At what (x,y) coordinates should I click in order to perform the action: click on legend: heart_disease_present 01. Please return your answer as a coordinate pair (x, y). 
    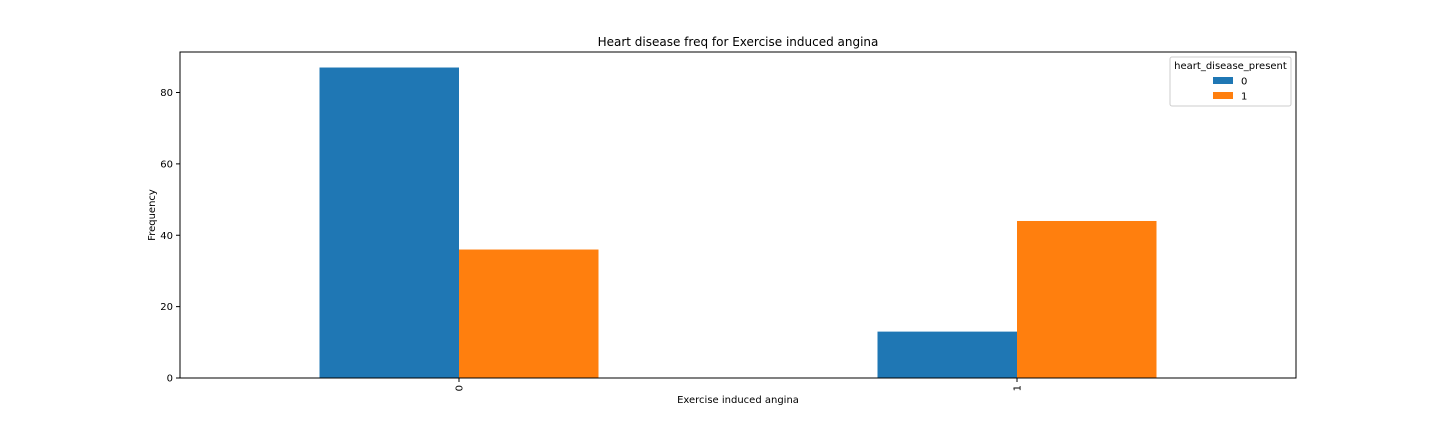
    Looking at the image, I should click on (1230, 81).